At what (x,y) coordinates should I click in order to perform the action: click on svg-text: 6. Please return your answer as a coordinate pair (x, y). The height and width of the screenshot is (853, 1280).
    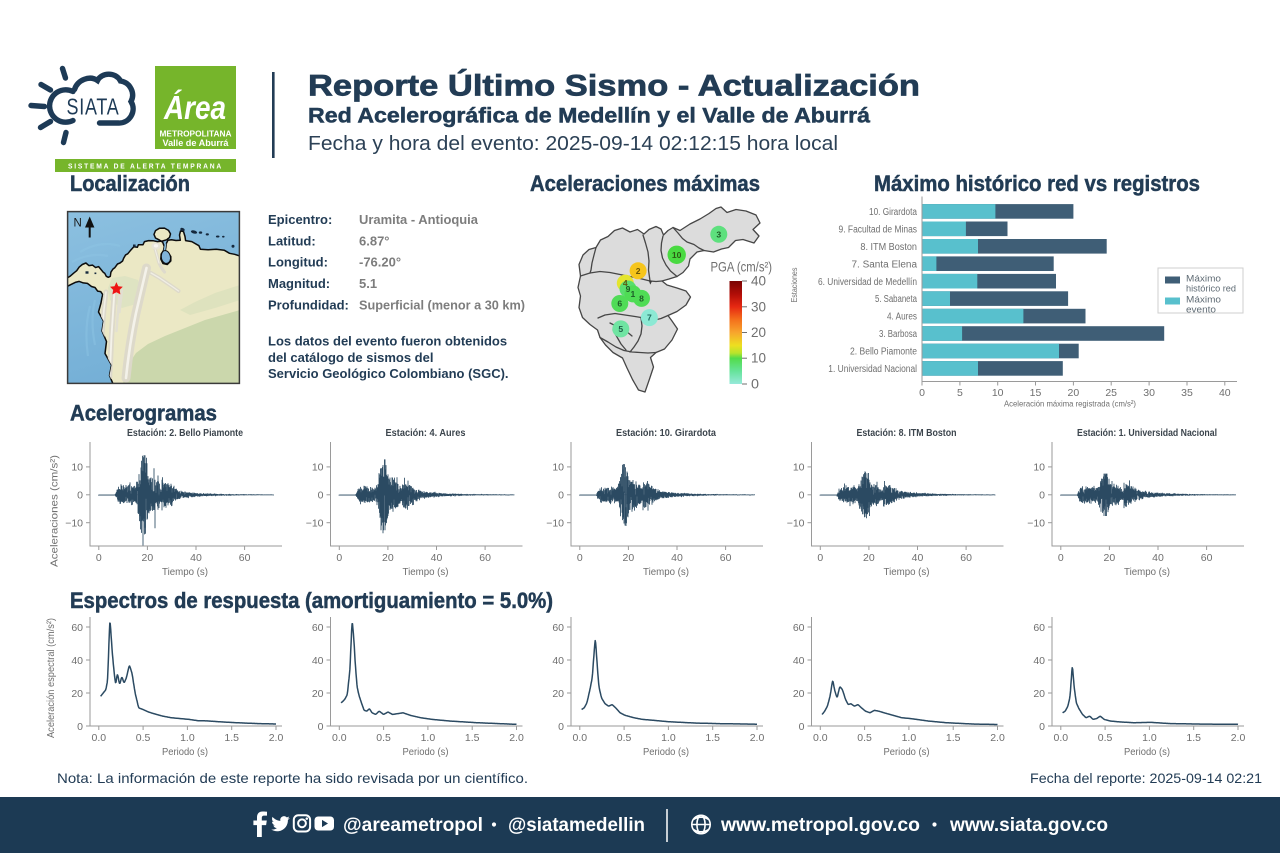
    Looking at the image, I should click on (619, 304).